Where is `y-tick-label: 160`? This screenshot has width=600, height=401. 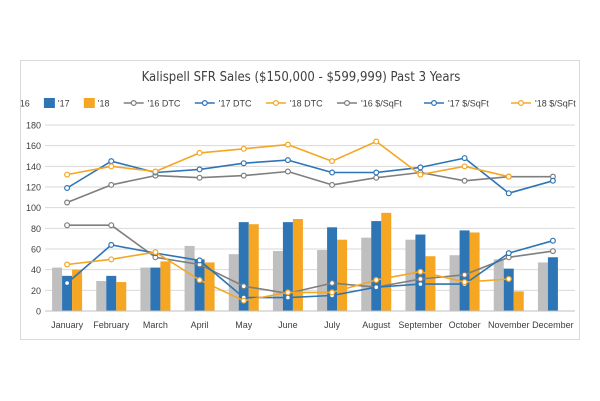
y-tick-label: 160 is located at coordinates (33, 146).